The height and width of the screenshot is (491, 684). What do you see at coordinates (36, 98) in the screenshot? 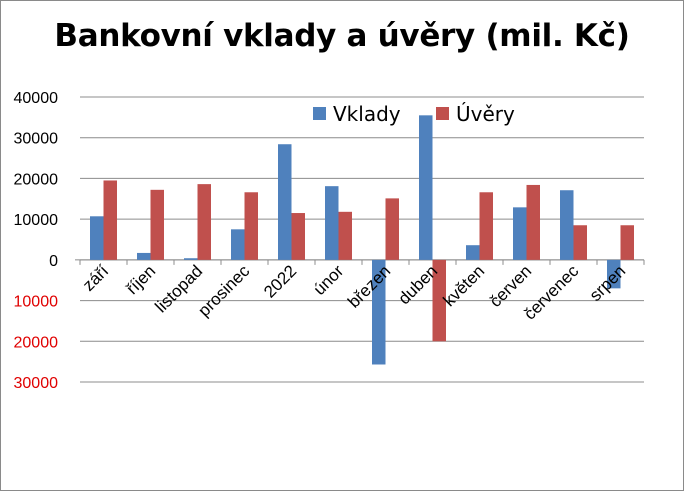
I see `y-tick-label: 40000` at bounding box center [36, 98].